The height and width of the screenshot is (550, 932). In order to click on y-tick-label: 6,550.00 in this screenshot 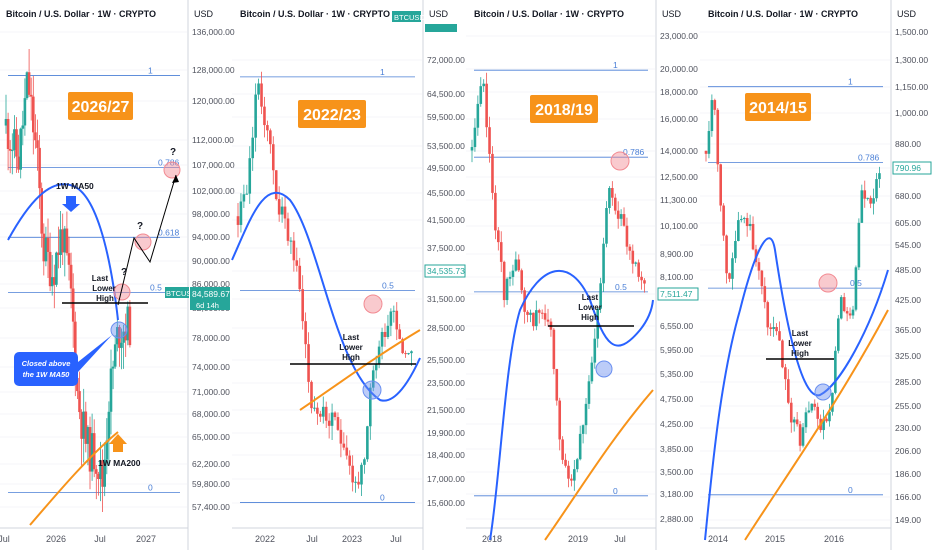, I will do `click(676, 326)`.